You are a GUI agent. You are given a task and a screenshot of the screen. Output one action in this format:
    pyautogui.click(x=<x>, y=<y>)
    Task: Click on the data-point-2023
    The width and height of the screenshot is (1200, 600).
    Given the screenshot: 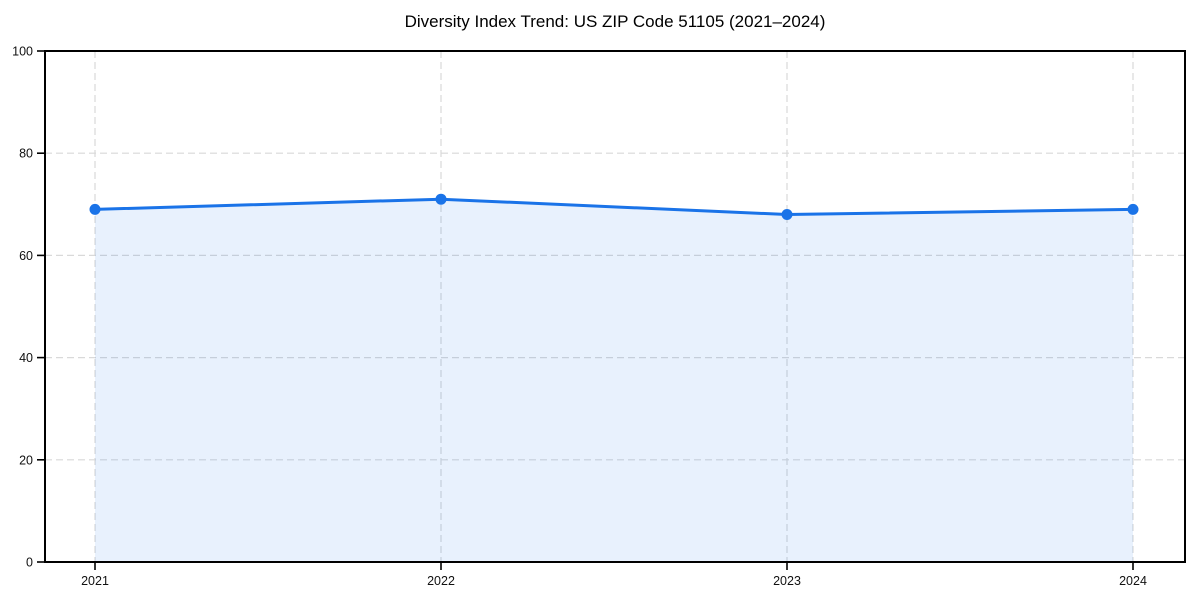 What is the action you would take?
    pyautogui.click(x=787, y=215)
    